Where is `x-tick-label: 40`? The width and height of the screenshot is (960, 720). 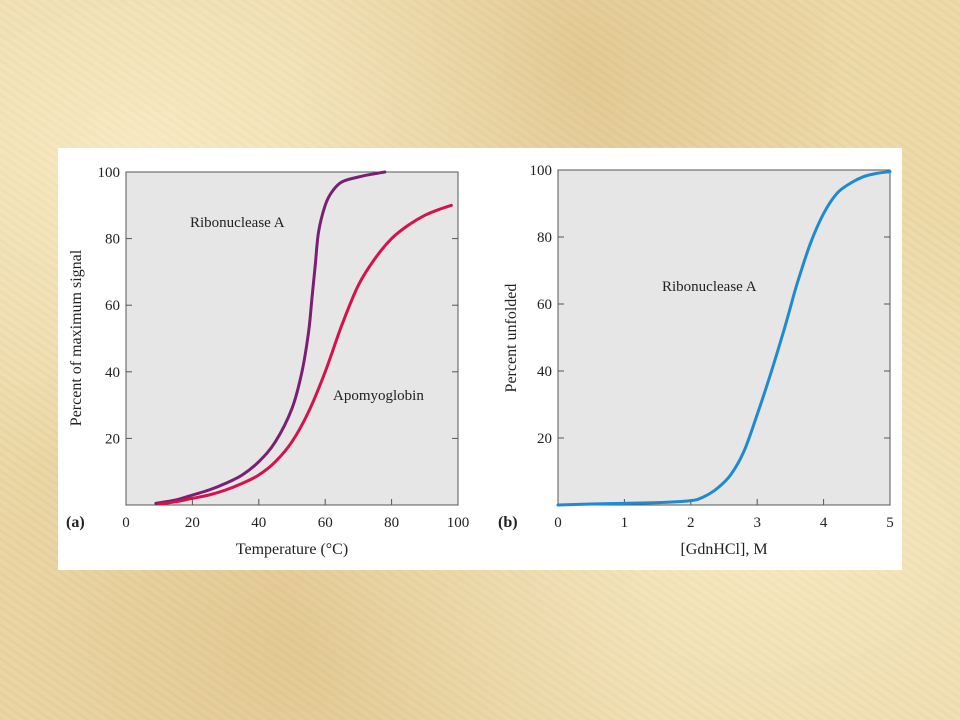
x-tick-label: 40 is located at coordinates (258, 523).